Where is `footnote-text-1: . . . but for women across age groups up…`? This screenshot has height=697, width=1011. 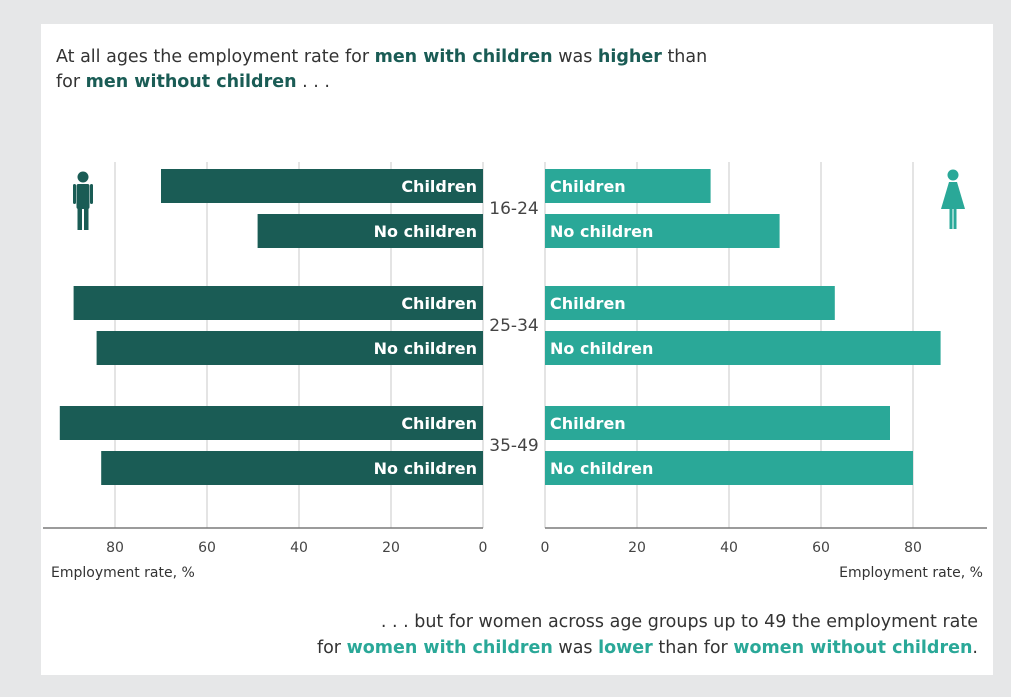
footnote-text-1: . . . but for women across age groups up… is located at coordinates (679, 622).